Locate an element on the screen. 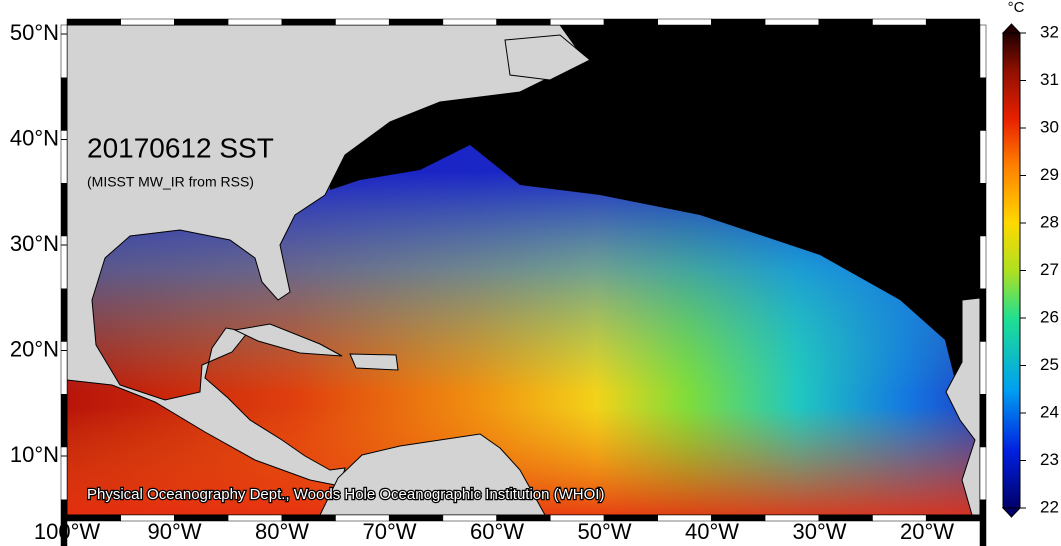 The width and height of the screenshot is (1061, 546). lon-label: 100°W is located at coordinates (67, 531).